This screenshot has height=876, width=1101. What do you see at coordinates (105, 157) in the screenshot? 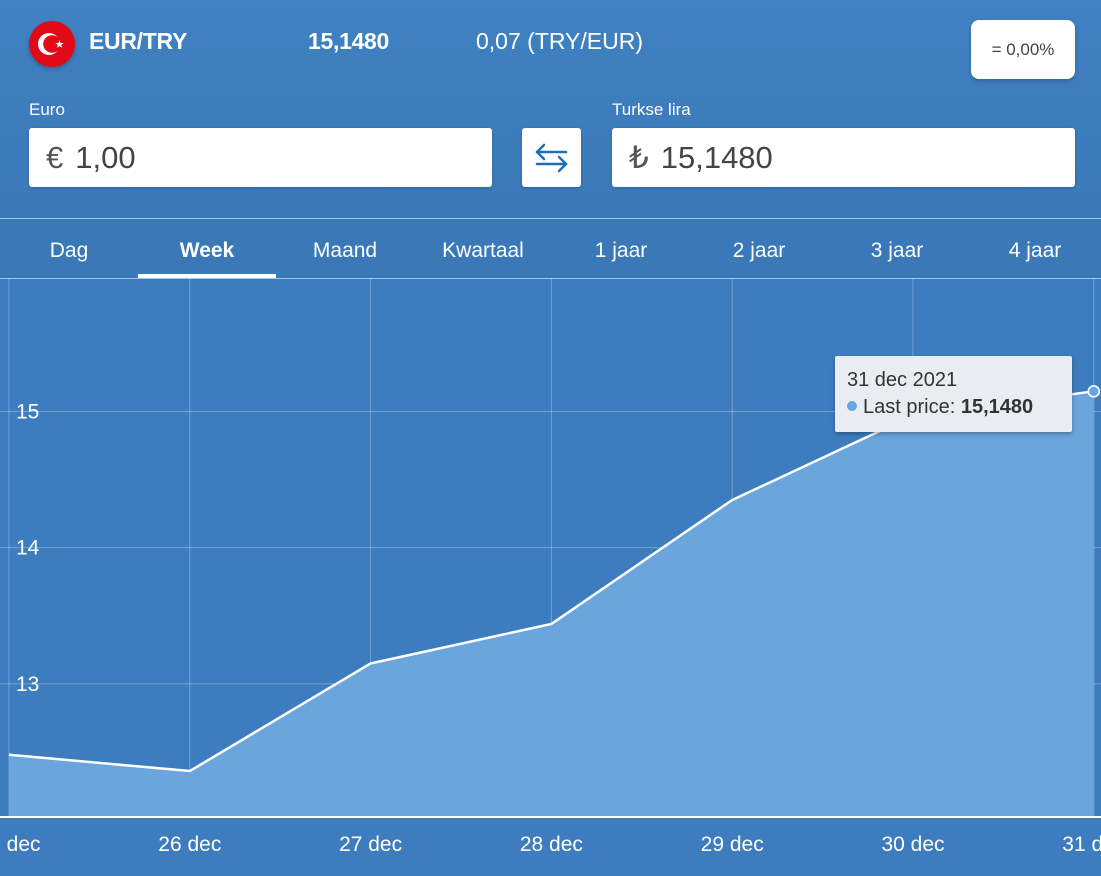
I see `from-amount-value: 1,00` at bounding box center [105, 157].